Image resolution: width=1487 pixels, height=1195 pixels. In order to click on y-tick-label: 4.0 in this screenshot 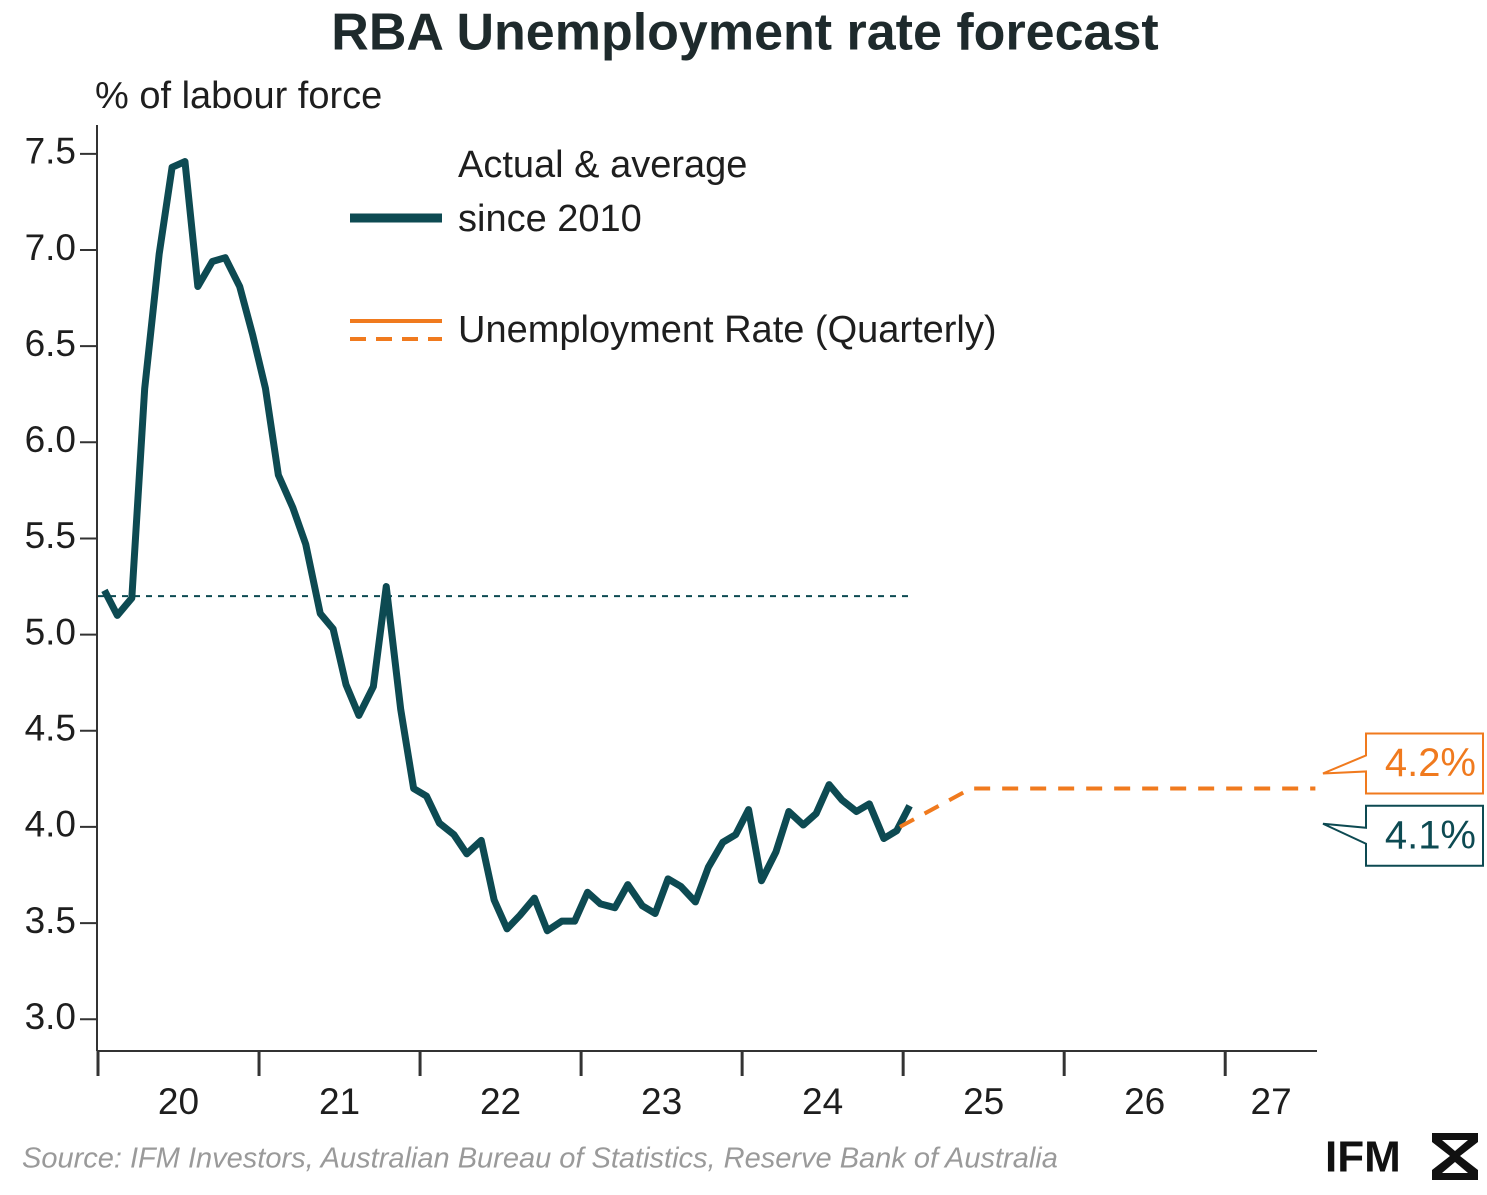, I will do `click(50, 824)`.